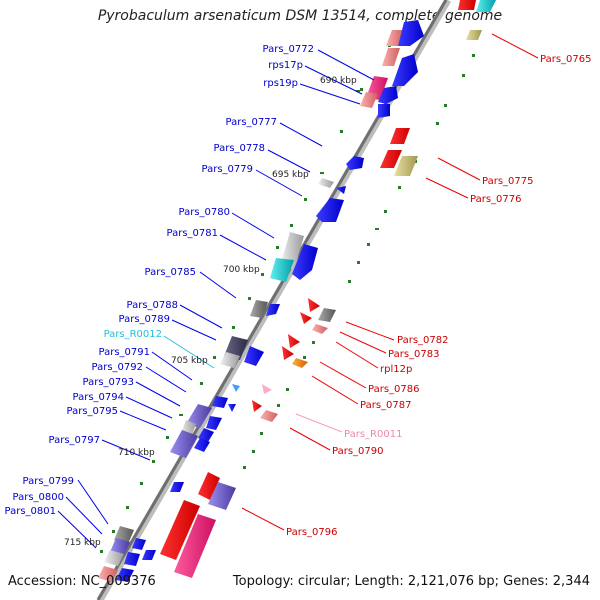  What do you see at coordinates (565, 59) in the screenshot?
I see `gene-label: Pars_0765` at bounding box center [565, 59].